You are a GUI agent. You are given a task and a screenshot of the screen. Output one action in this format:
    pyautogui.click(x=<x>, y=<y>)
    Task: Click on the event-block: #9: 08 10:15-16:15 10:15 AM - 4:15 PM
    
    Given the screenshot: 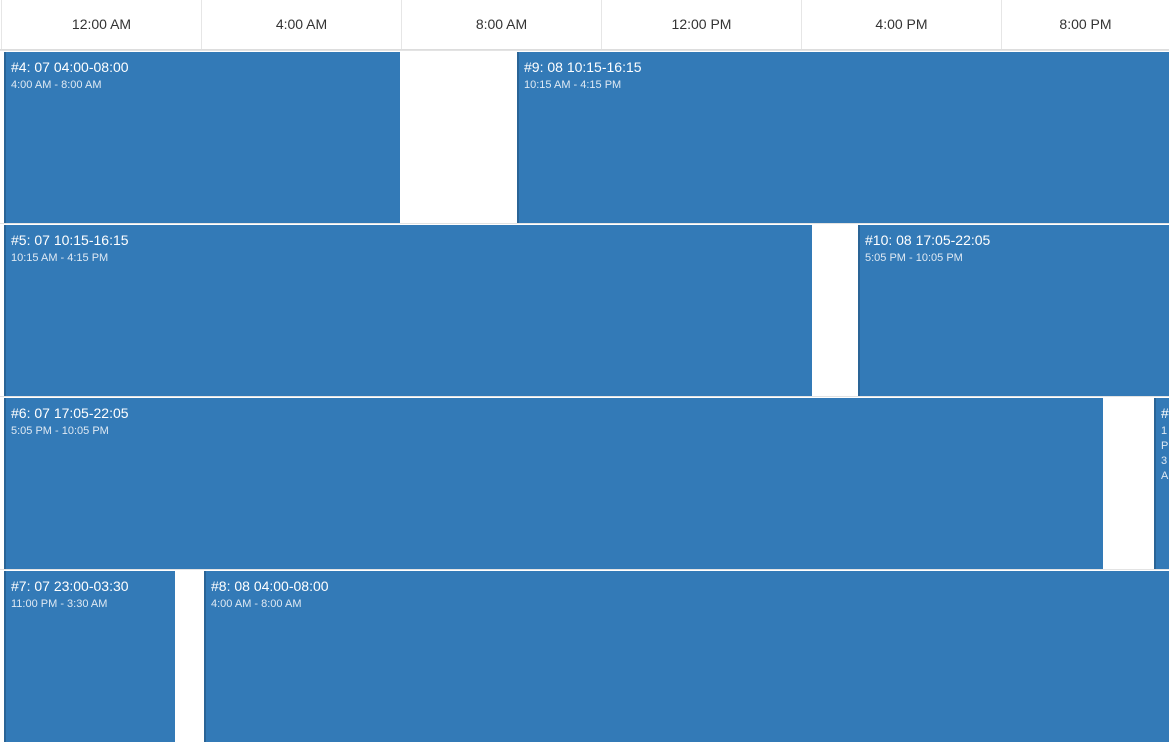 What is the action you would take?
    pyautogui.click(x=843, y=137)
    